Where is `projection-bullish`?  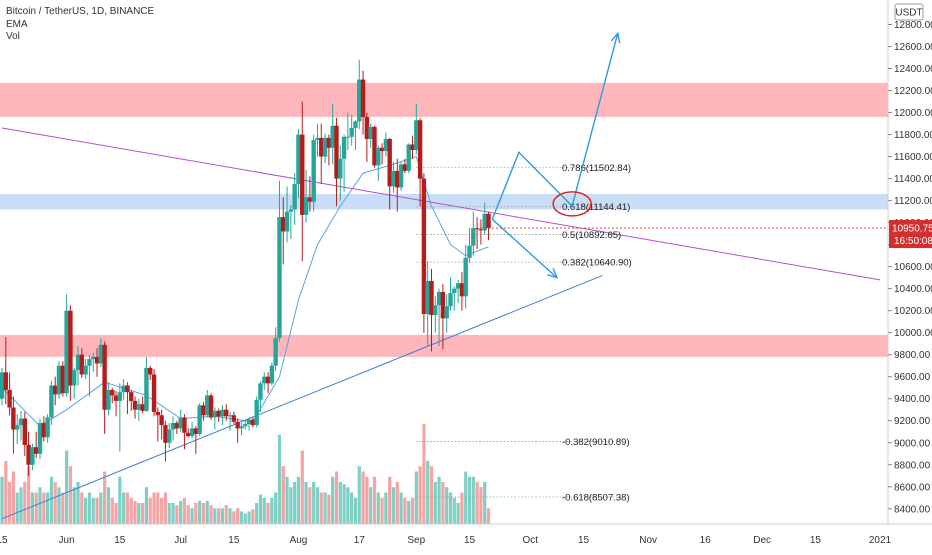
projection-bullish is located at coordinates (555, 126).